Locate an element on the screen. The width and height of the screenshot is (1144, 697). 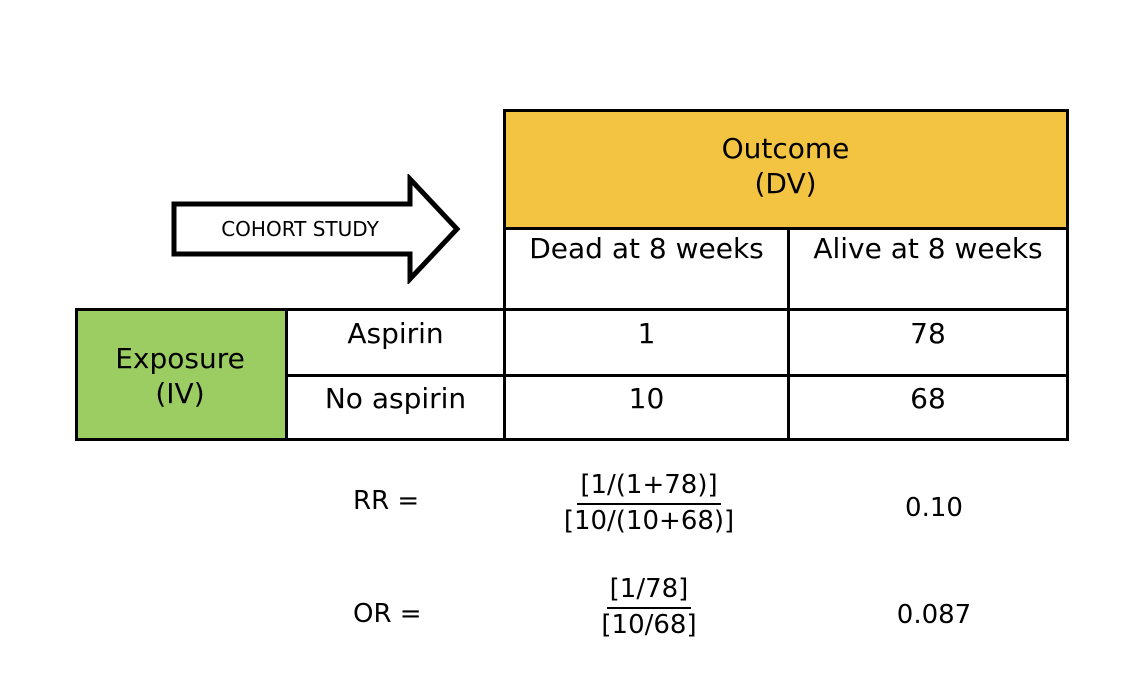
rr-numerator: [1/(1+78)] is located at coordinates (649, 487).